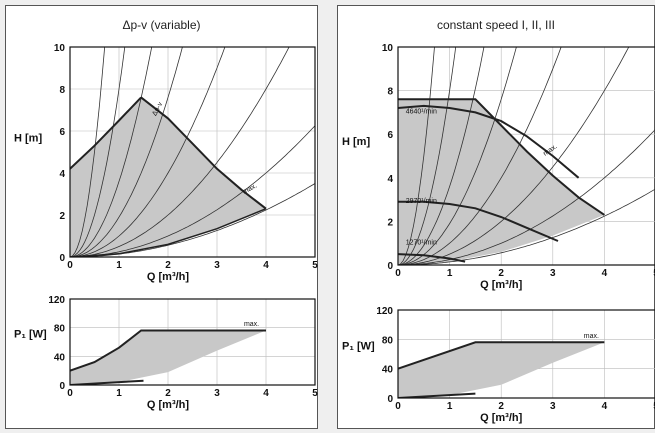 The height and width of the screenshot is (433, 655). Describe the element at coordinates (496, 25) in the screenshot. I see `panel-title: constant speed I, II, III` at that location.